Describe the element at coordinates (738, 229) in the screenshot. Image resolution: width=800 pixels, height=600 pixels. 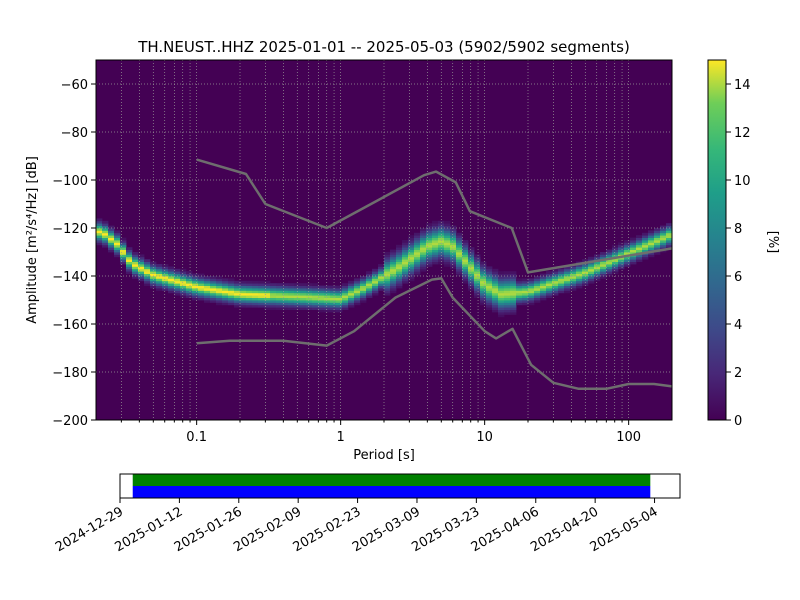
I see `colorbar-tick-label: 8` at that location.